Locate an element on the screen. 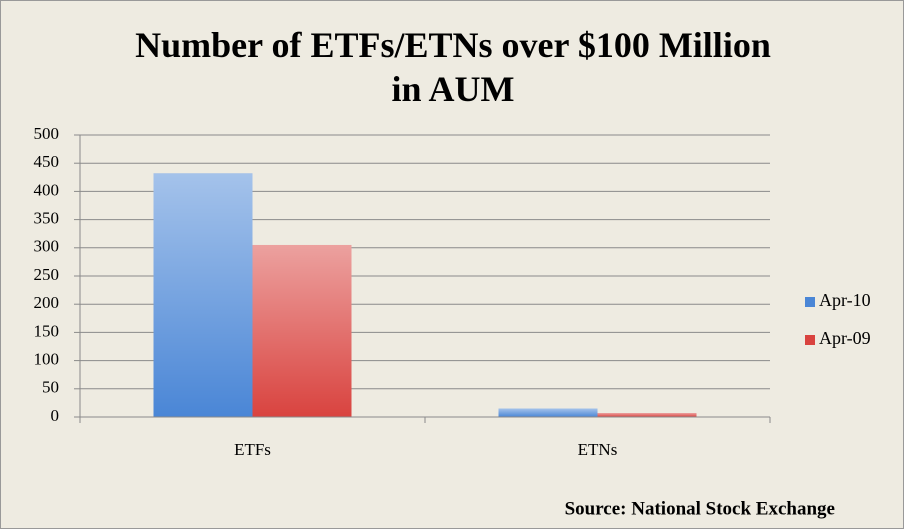  source-note: Source: National Stock Exchange is located at coordinates (700, 508).